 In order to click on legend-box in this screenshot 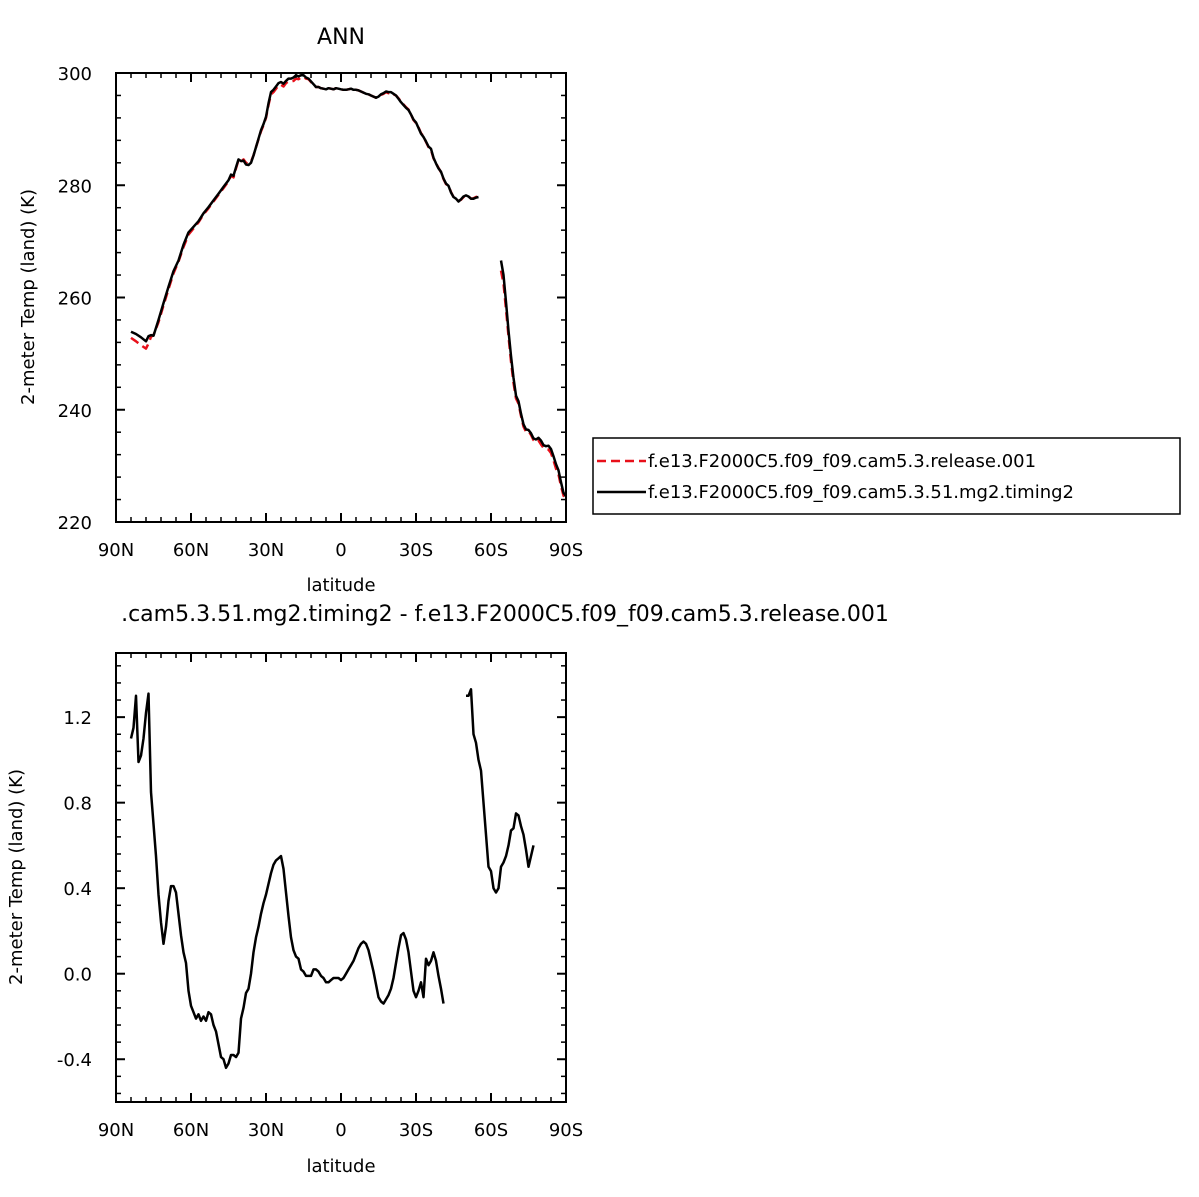, I will do `click(886, 476)`.